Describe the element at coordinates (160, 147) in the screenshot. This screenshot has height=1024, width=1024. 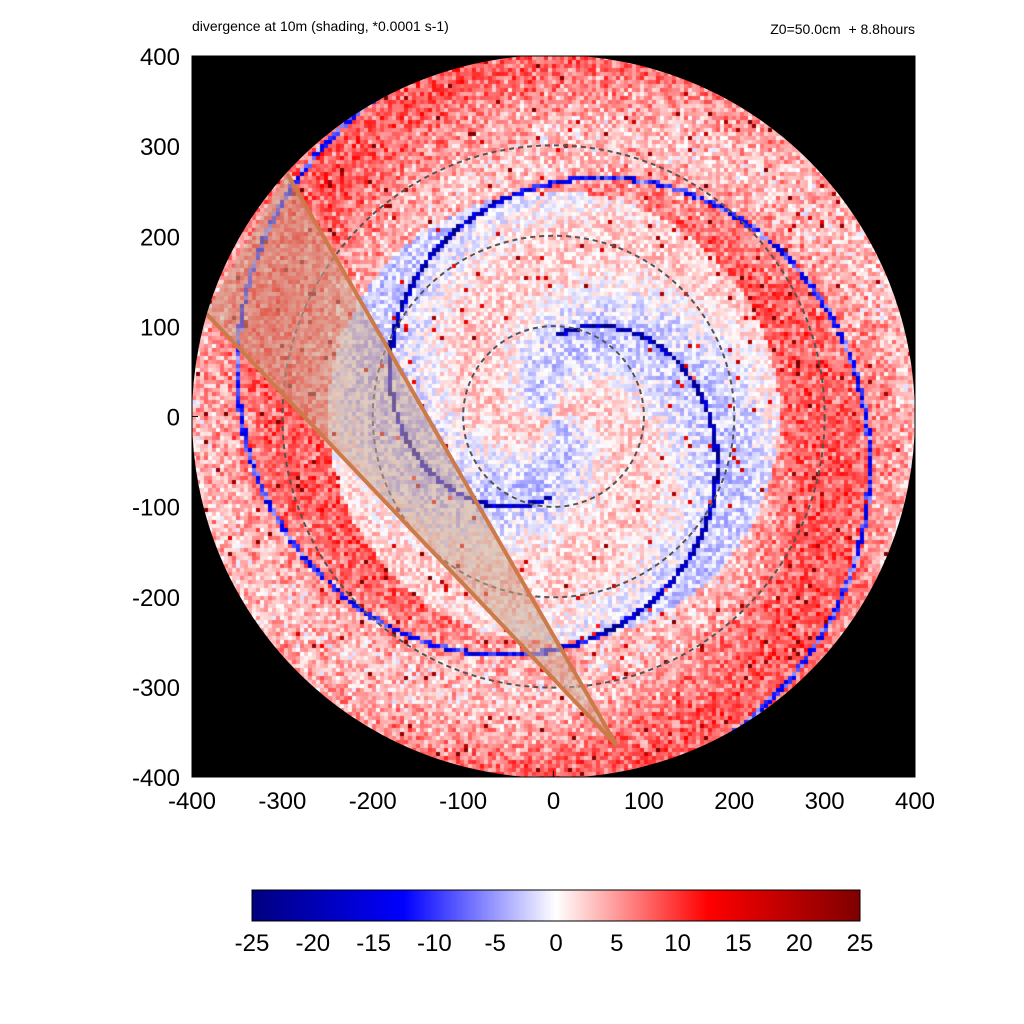
I see `y-tick-label: 300` at that location.